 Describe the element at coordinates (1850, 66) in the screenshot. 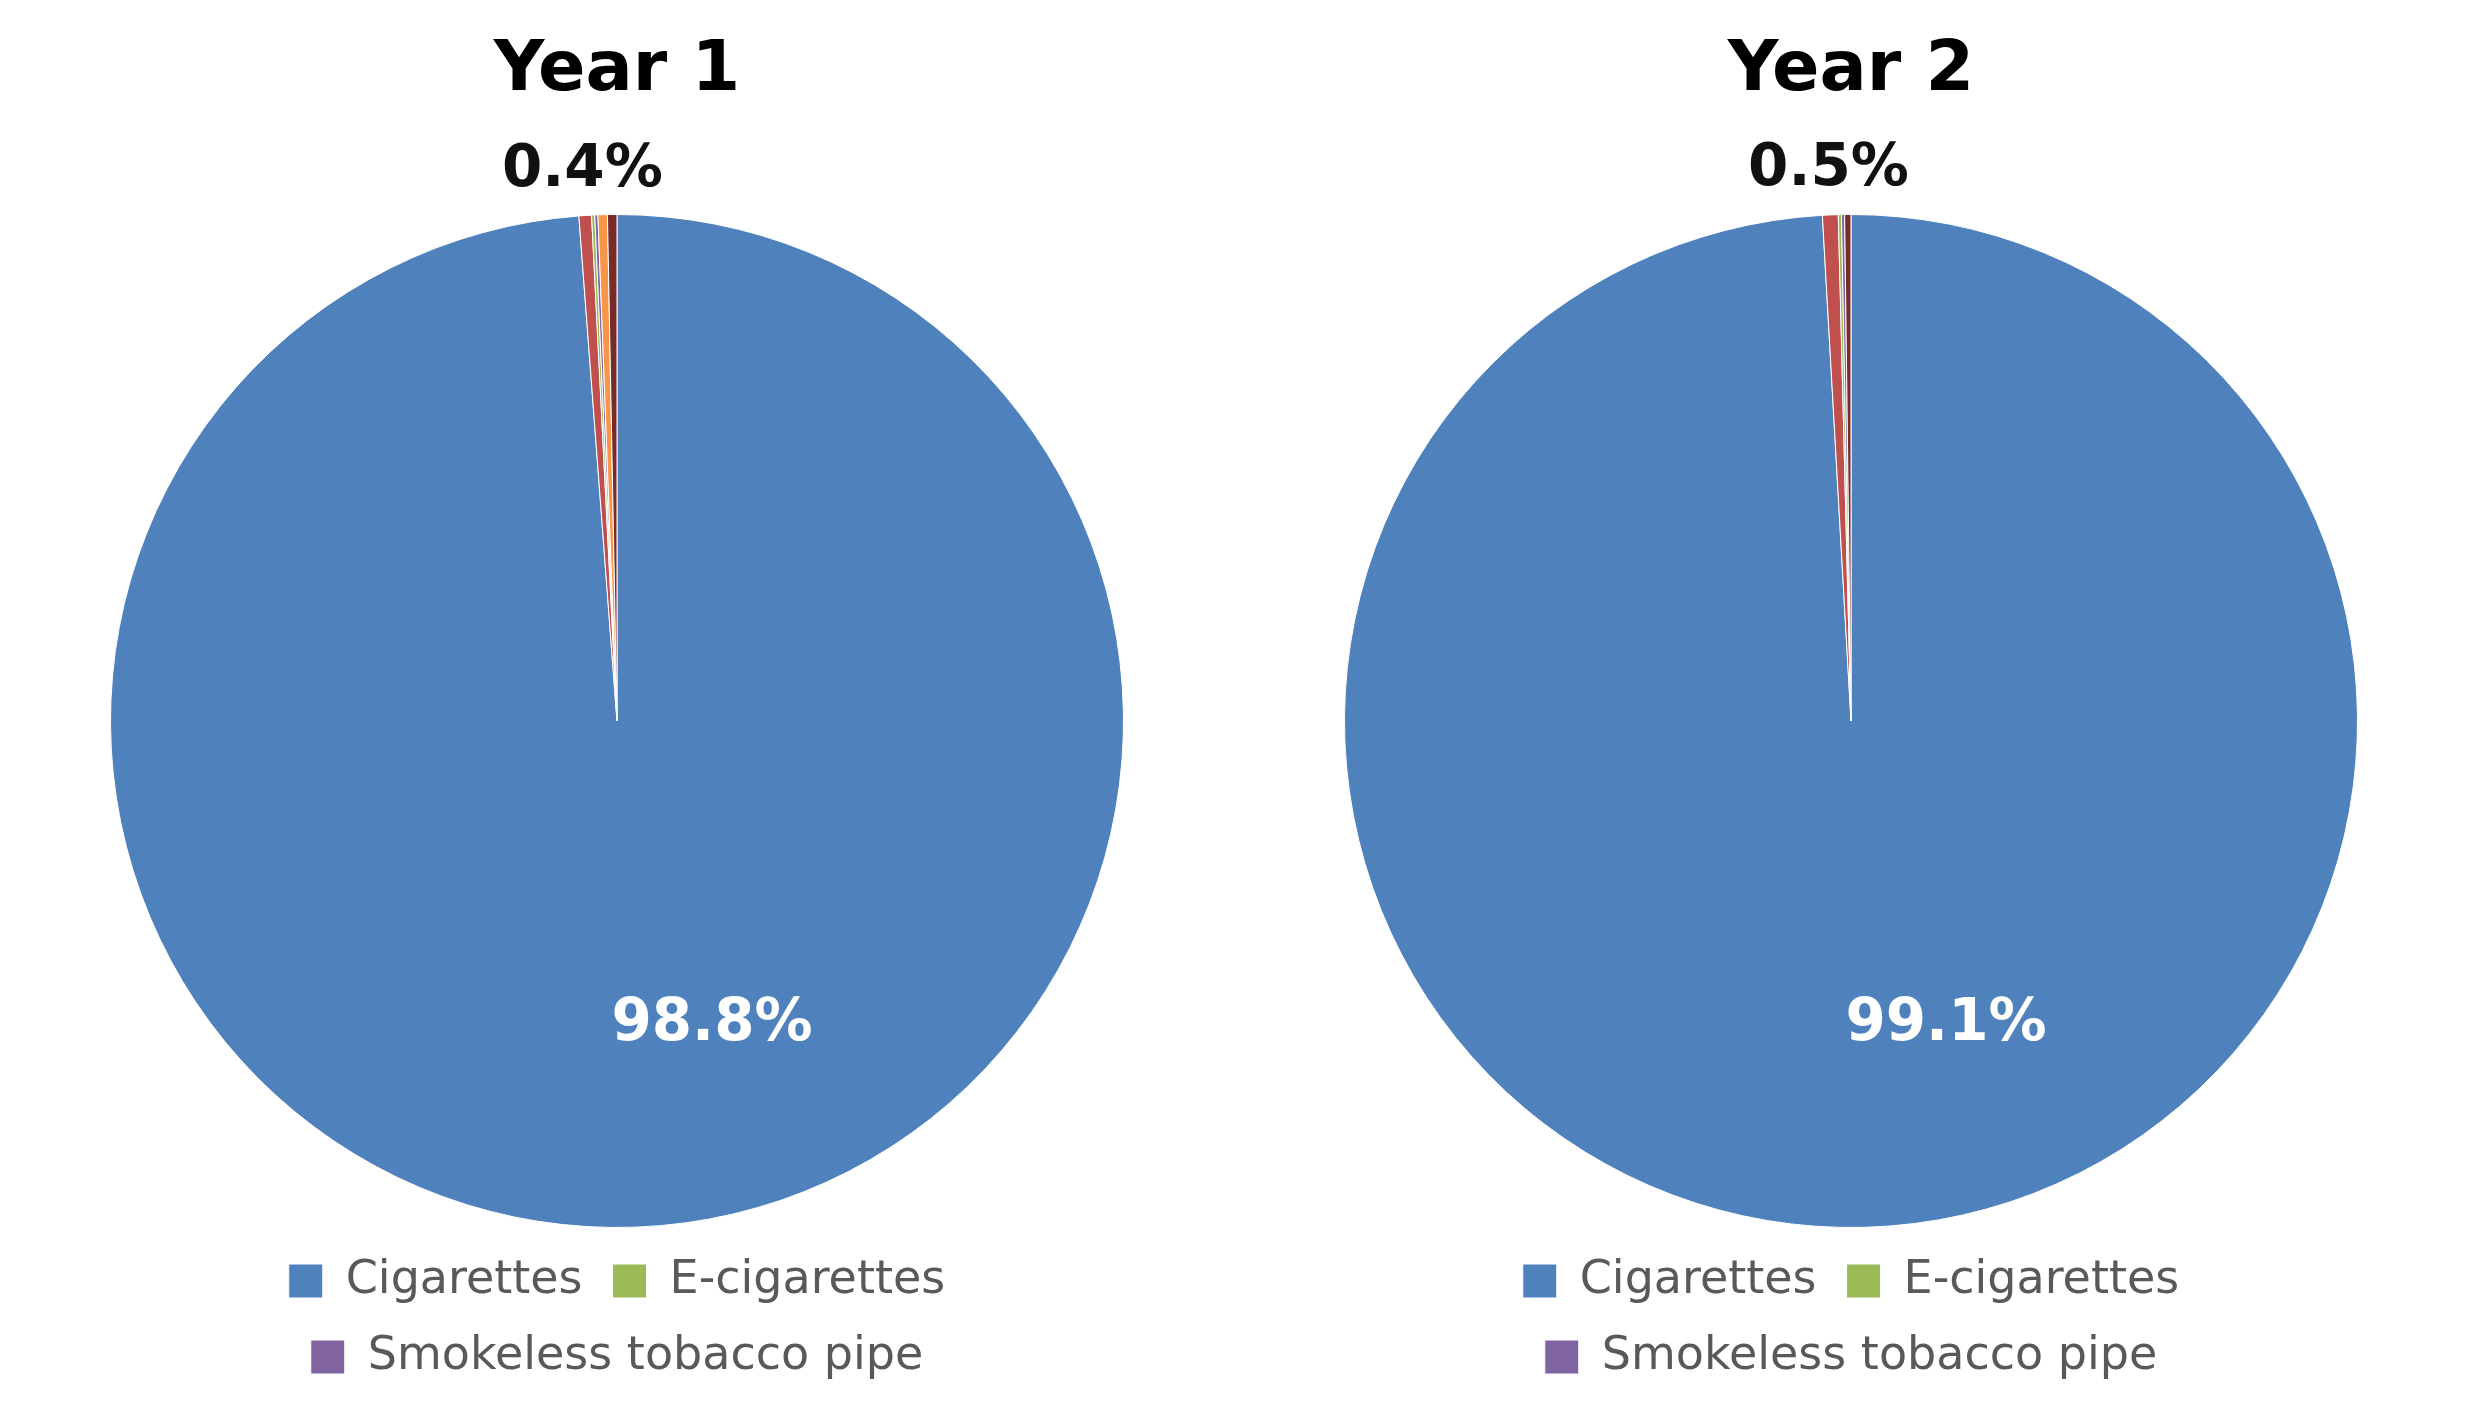

I see `chart-title: Year 2` at that location.